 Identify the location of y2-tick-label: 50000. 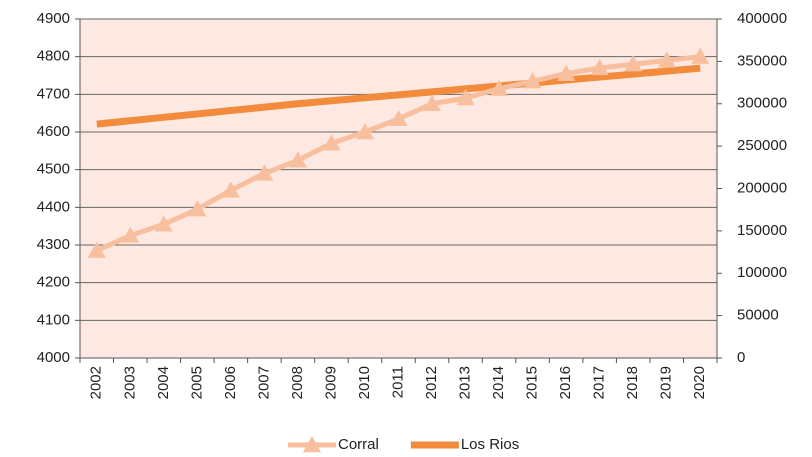
(758, 315).